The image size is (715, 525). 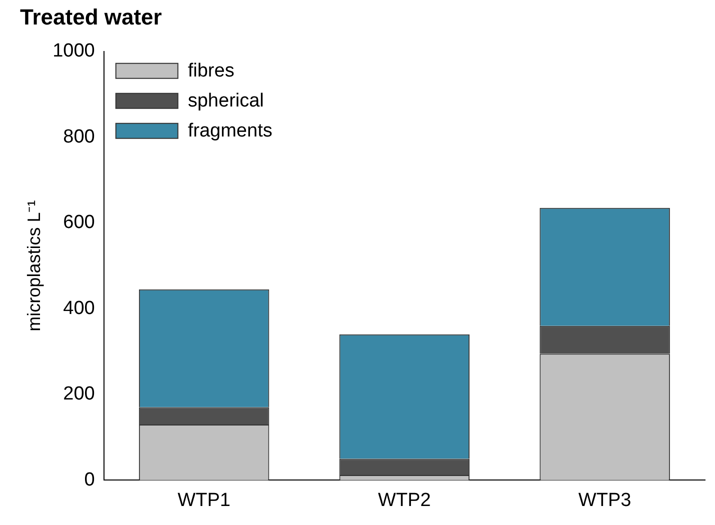 I want to click on legend-label: fibres, so click(x=211, y=71).